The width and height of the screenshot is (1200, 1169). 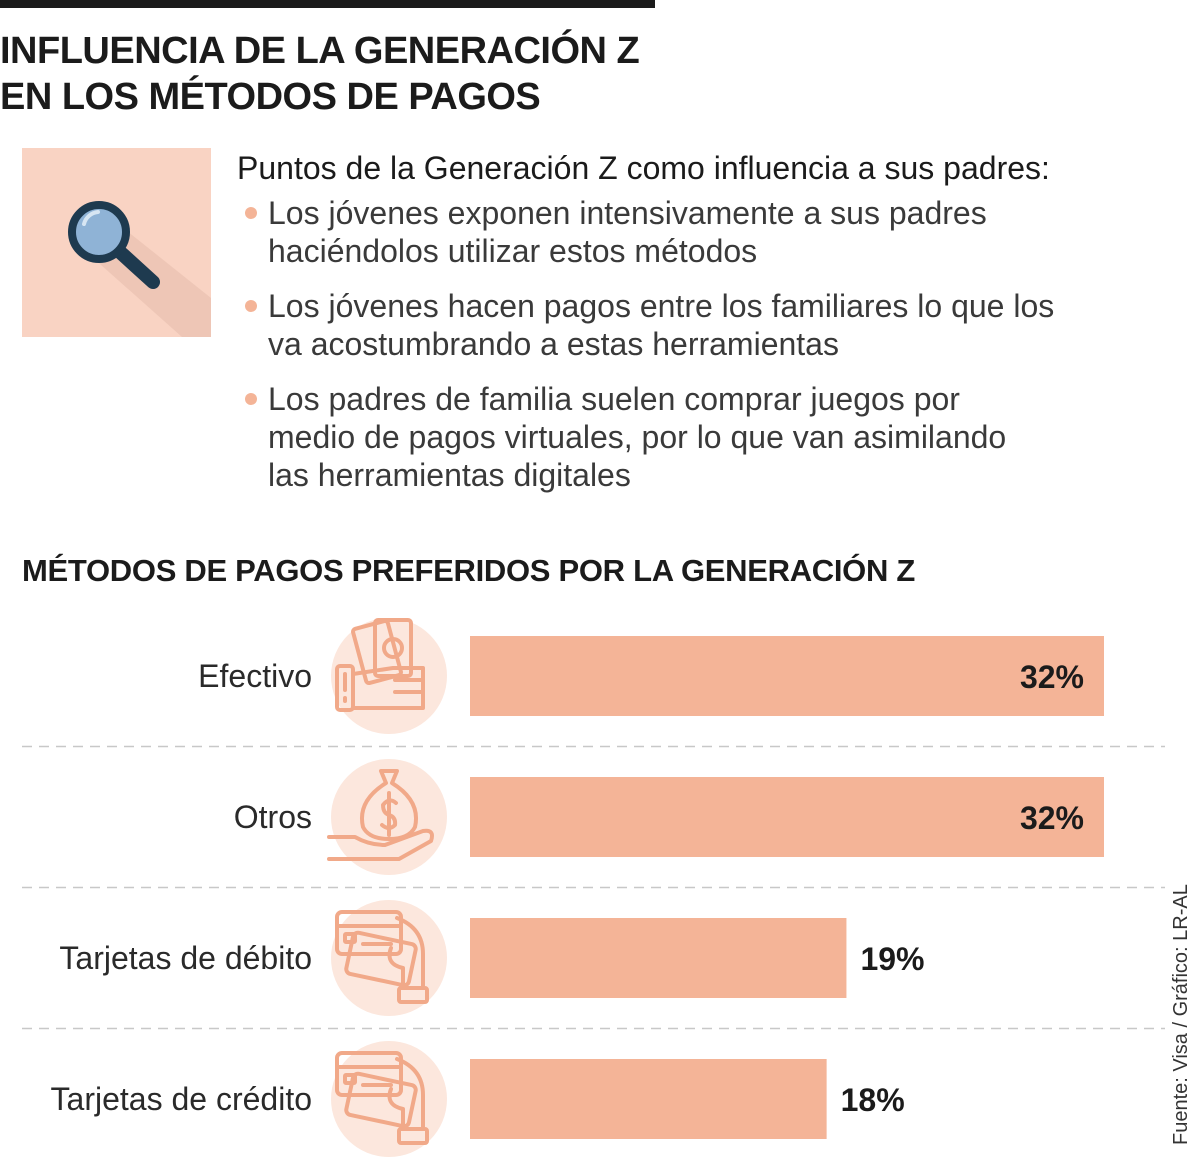 What do you see at coordinates (185, 958) in the screenshot?
I see `category-label: Tarjetas de débito` at bounding box center [185, 958].